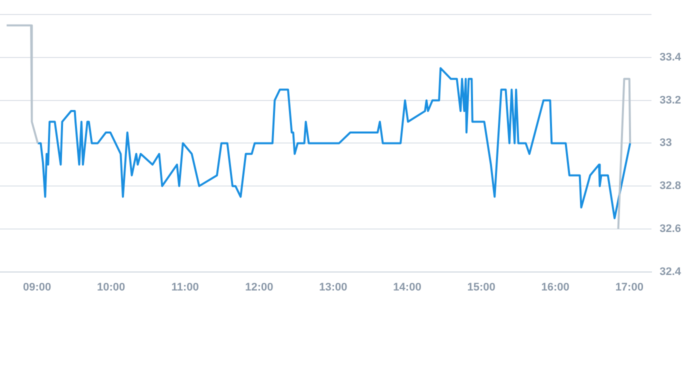 The width and height of the screenshot is (693, 365). I want to click on x-tick-label: 13:00, so click(333, 287).